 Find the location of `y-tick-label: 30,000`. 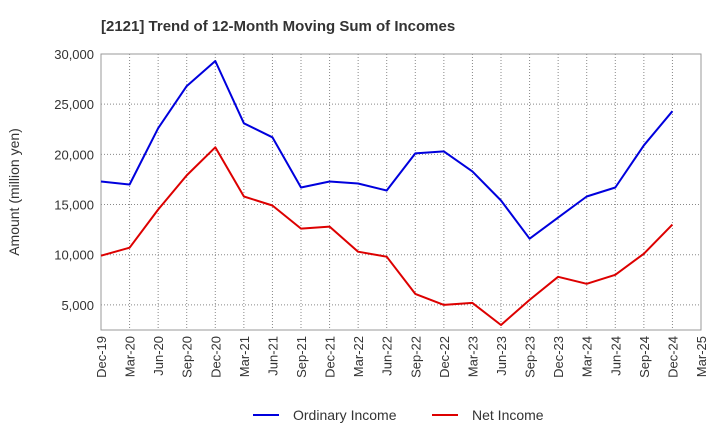

y-tick-label: 30,000 is located at coordinates (74, 54).